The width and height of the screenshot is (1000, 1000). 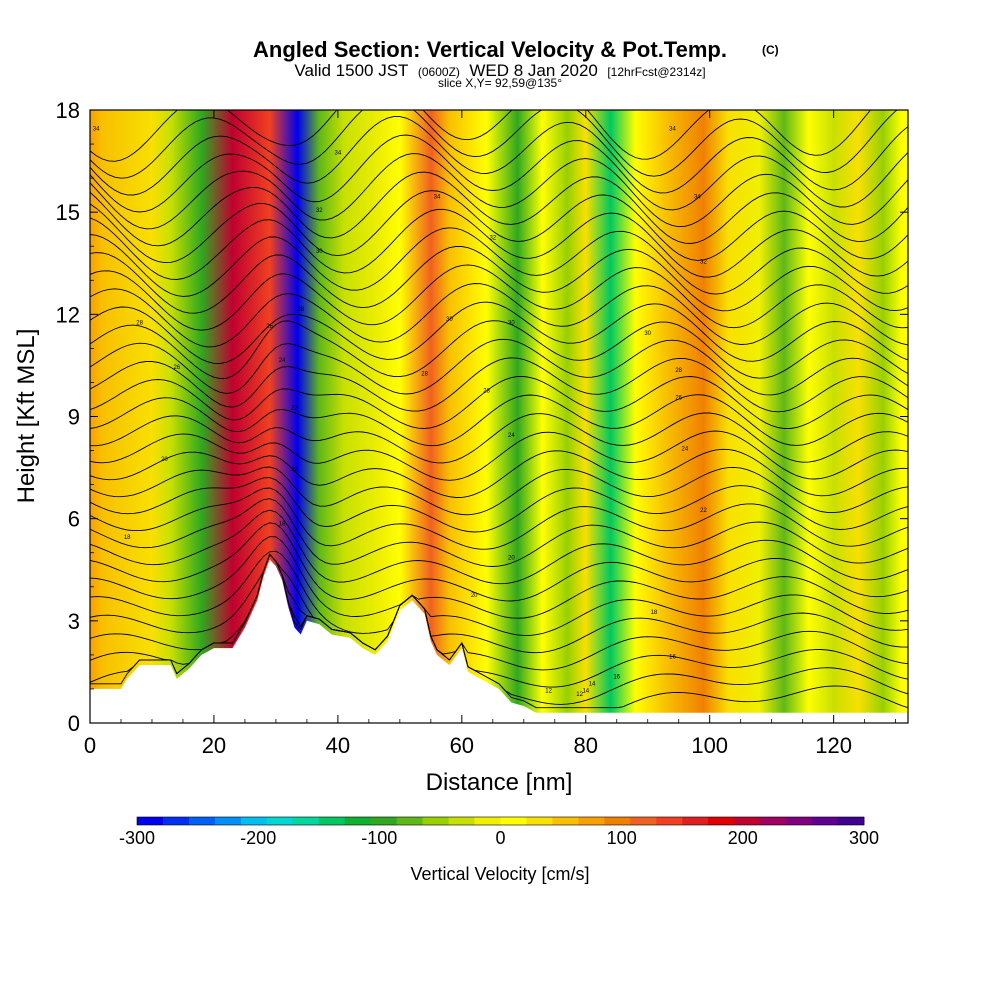 I want to click on subtitle-zulu: (0600Z), so click(x=439, y=72).